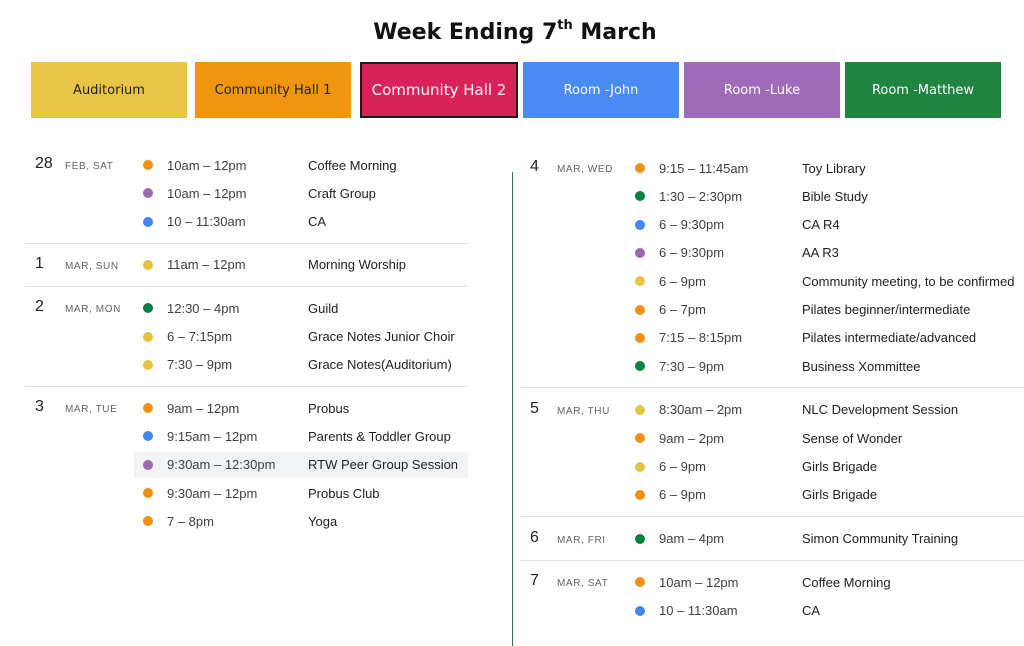  Describe the element at coordinates (44, 163) in the screenshot. I see `day-number: 28` at that location.